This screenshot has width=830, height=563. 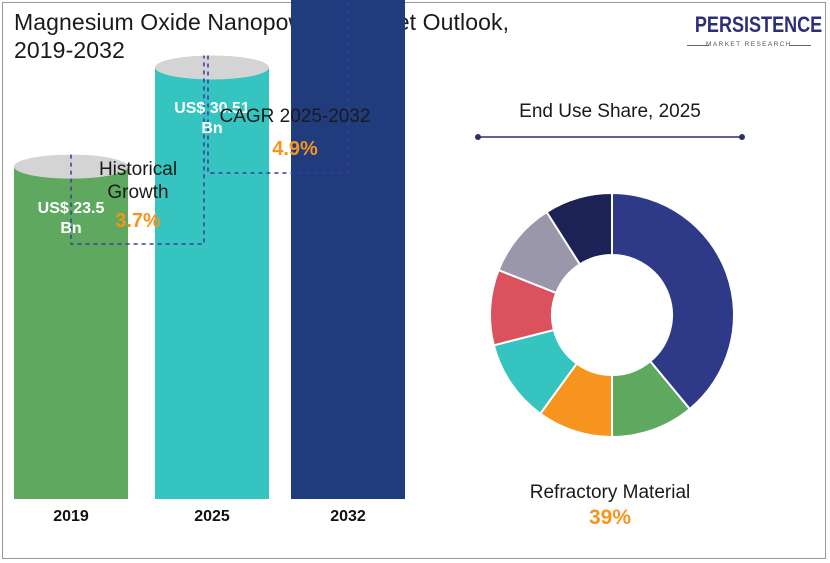 I want to click on historical-label-line-1: Historical, so click(x=138, y=169).